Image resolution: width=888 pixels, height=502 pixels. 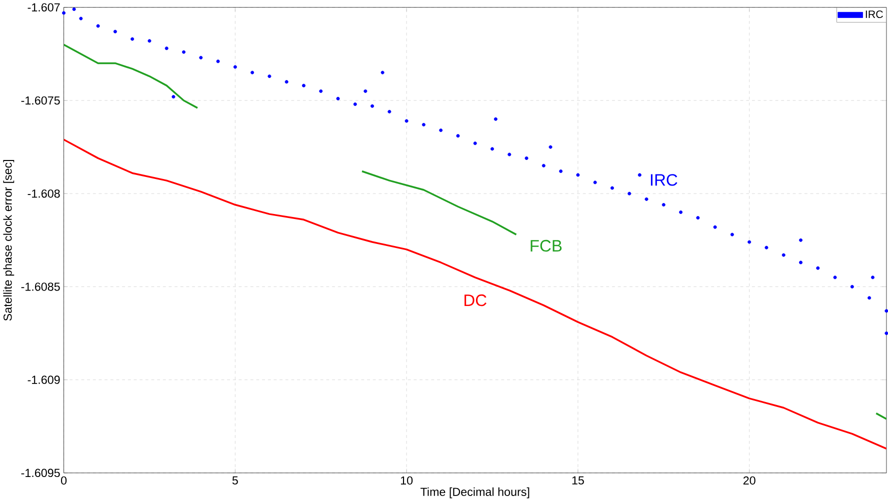 I want to click on y-axis-title: Satellite phase clock error [sec], so click(x=8, y=240).